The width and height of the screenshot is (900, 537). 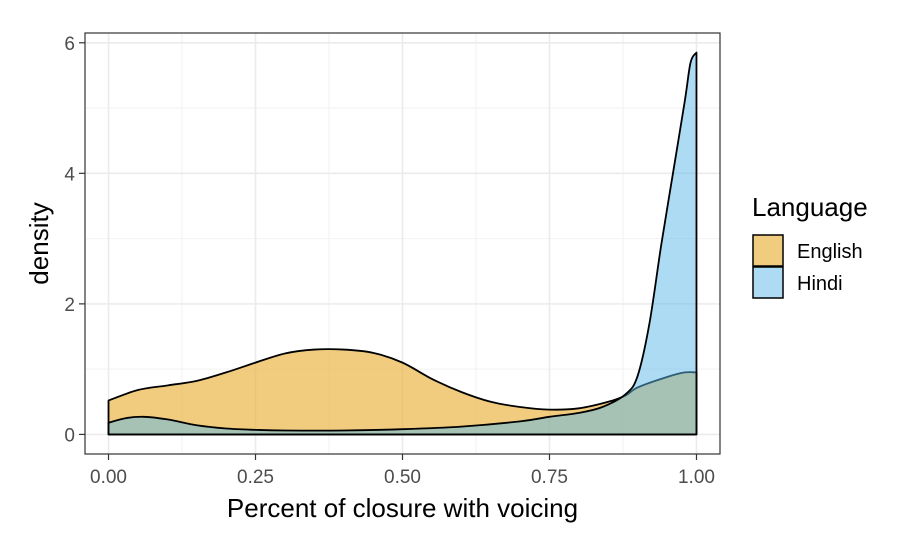 I want to click on legend-title: Language, so click(x=810, y=207).